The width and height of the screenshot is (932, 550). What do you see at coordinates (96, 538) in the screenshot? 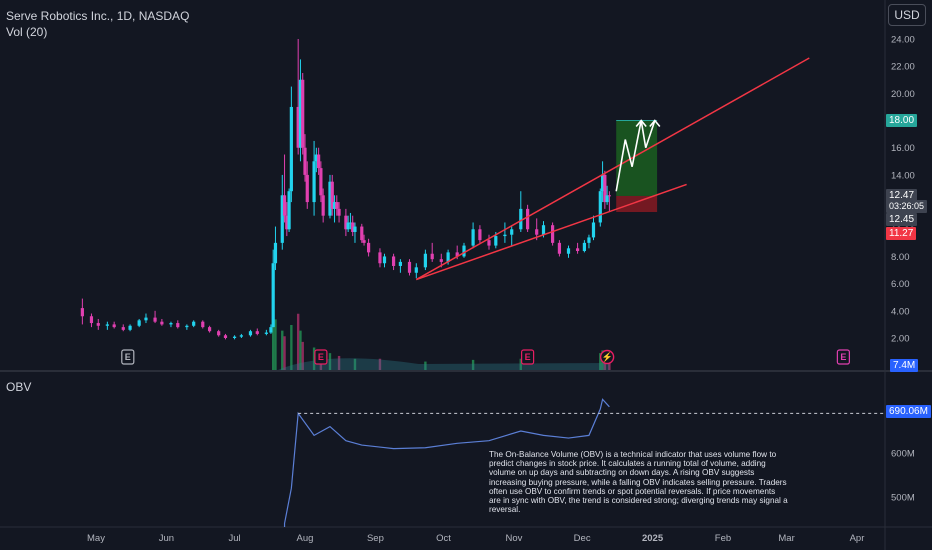
I see `time-tick: May` at bounding box center [96, 538].